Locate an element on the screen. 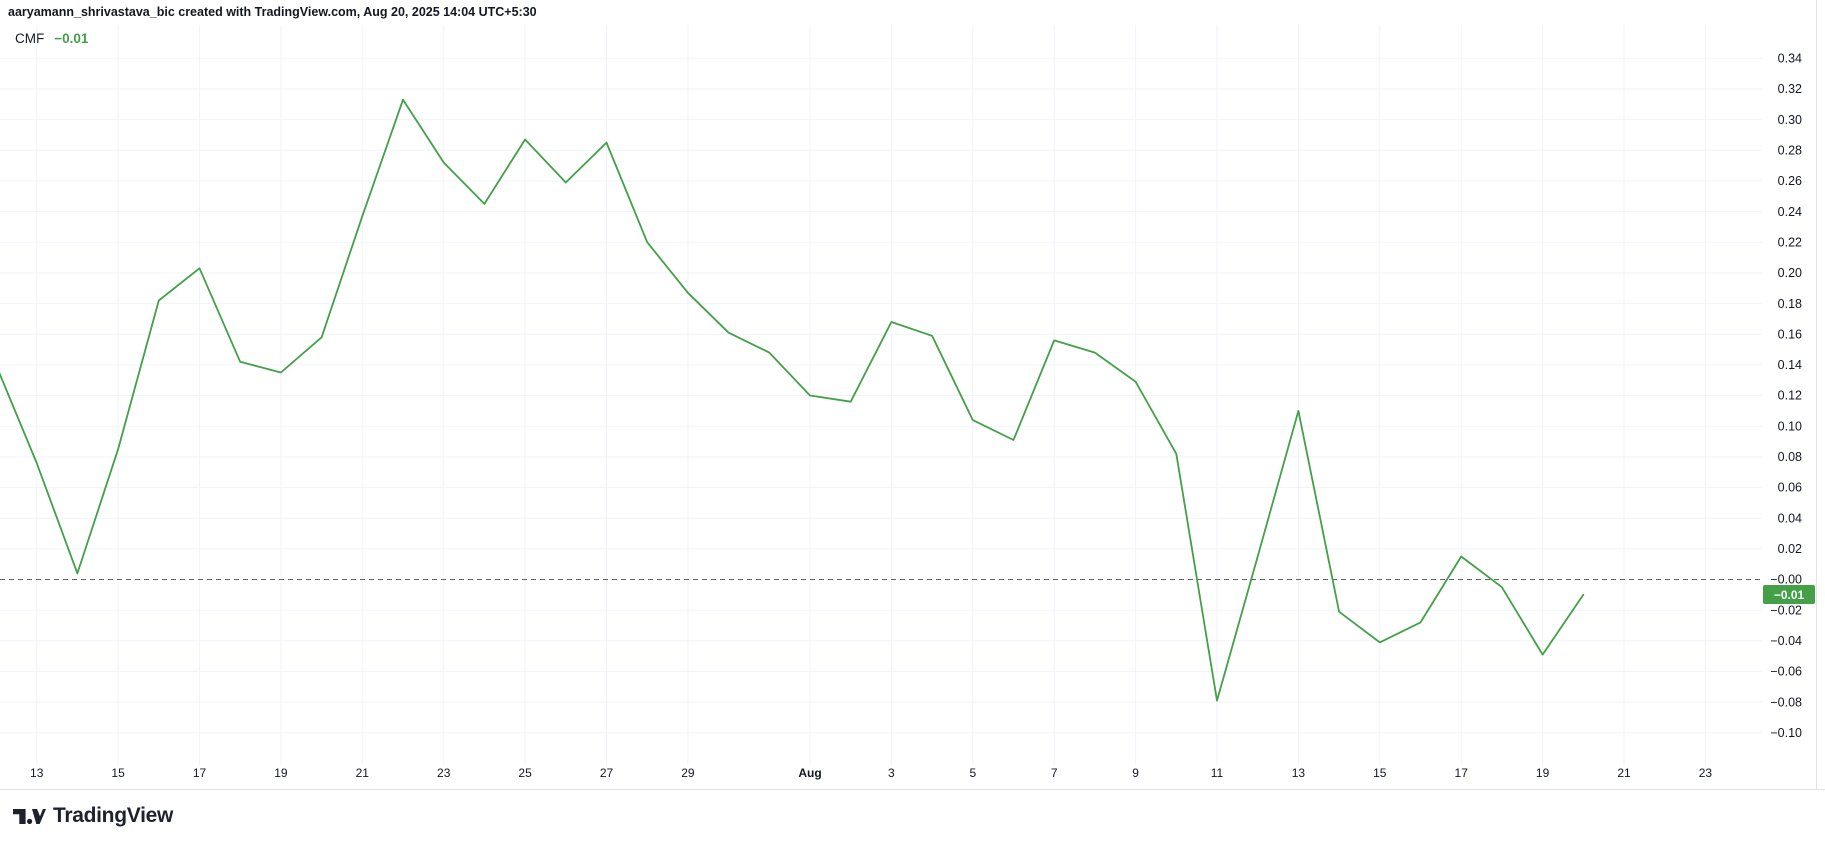  price-tick-label: −0.02 is located at coordinates (1786, 610).